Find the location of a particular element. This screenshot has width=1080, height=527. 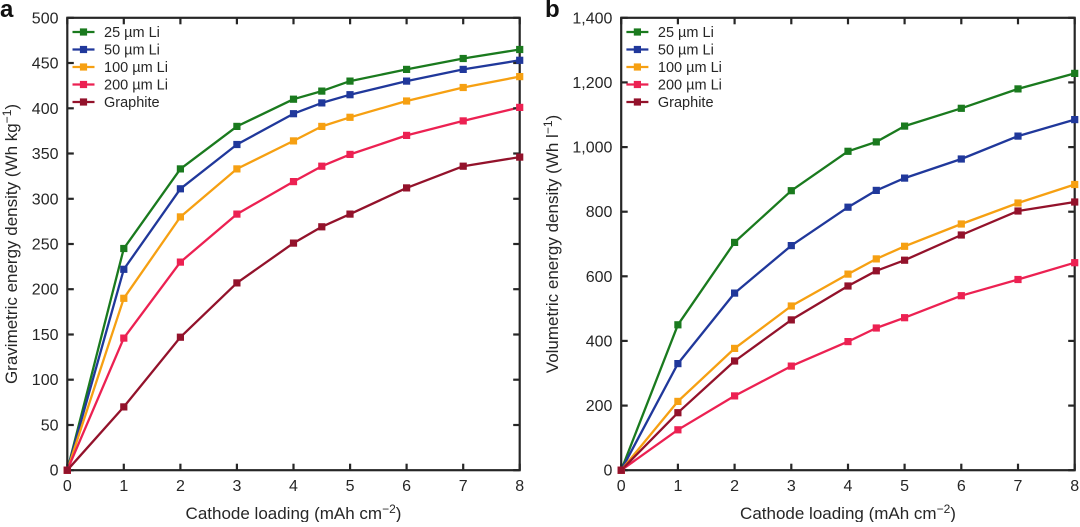

svg-text: 800 is located at coordinates (599, 212).